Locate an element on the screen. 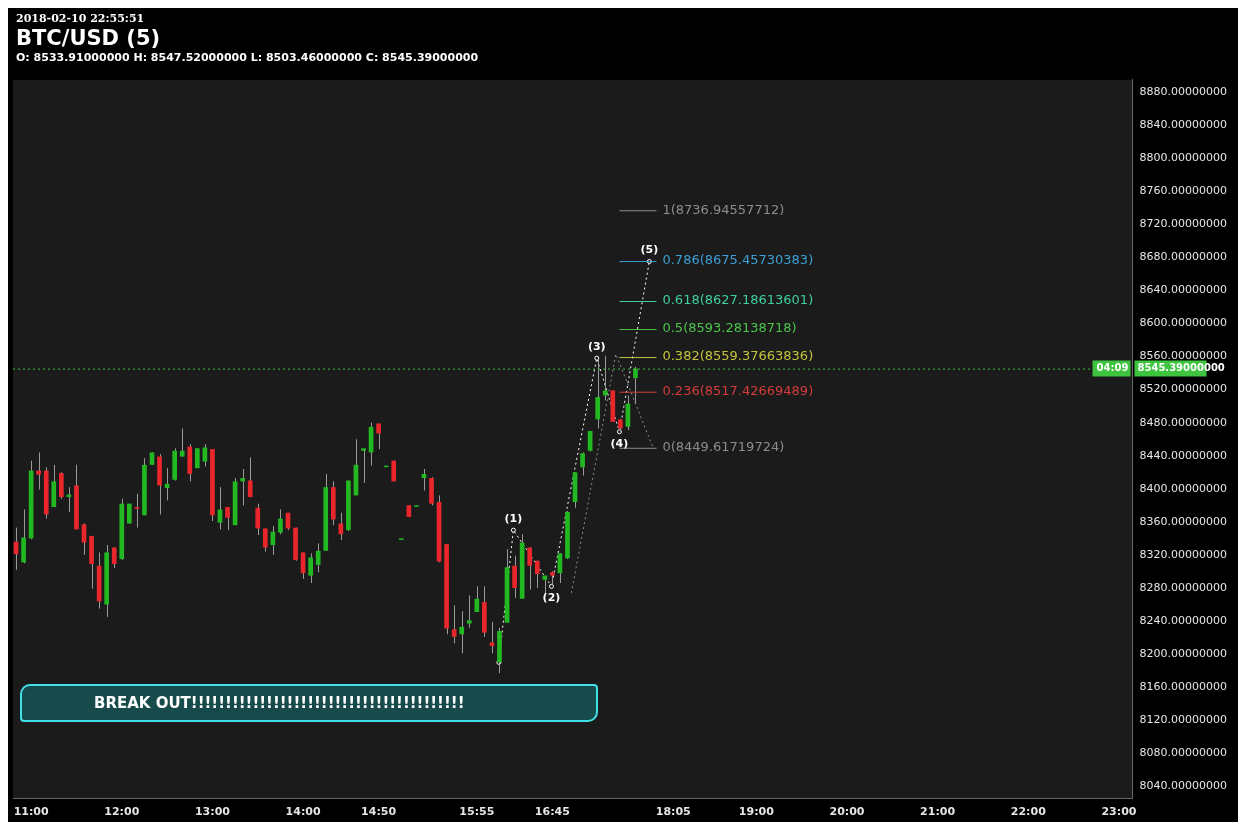 The width and height of the screenshot is (1246, 836). y-tick-label: 8400.00000000 is located at coordinates (1183, 488).